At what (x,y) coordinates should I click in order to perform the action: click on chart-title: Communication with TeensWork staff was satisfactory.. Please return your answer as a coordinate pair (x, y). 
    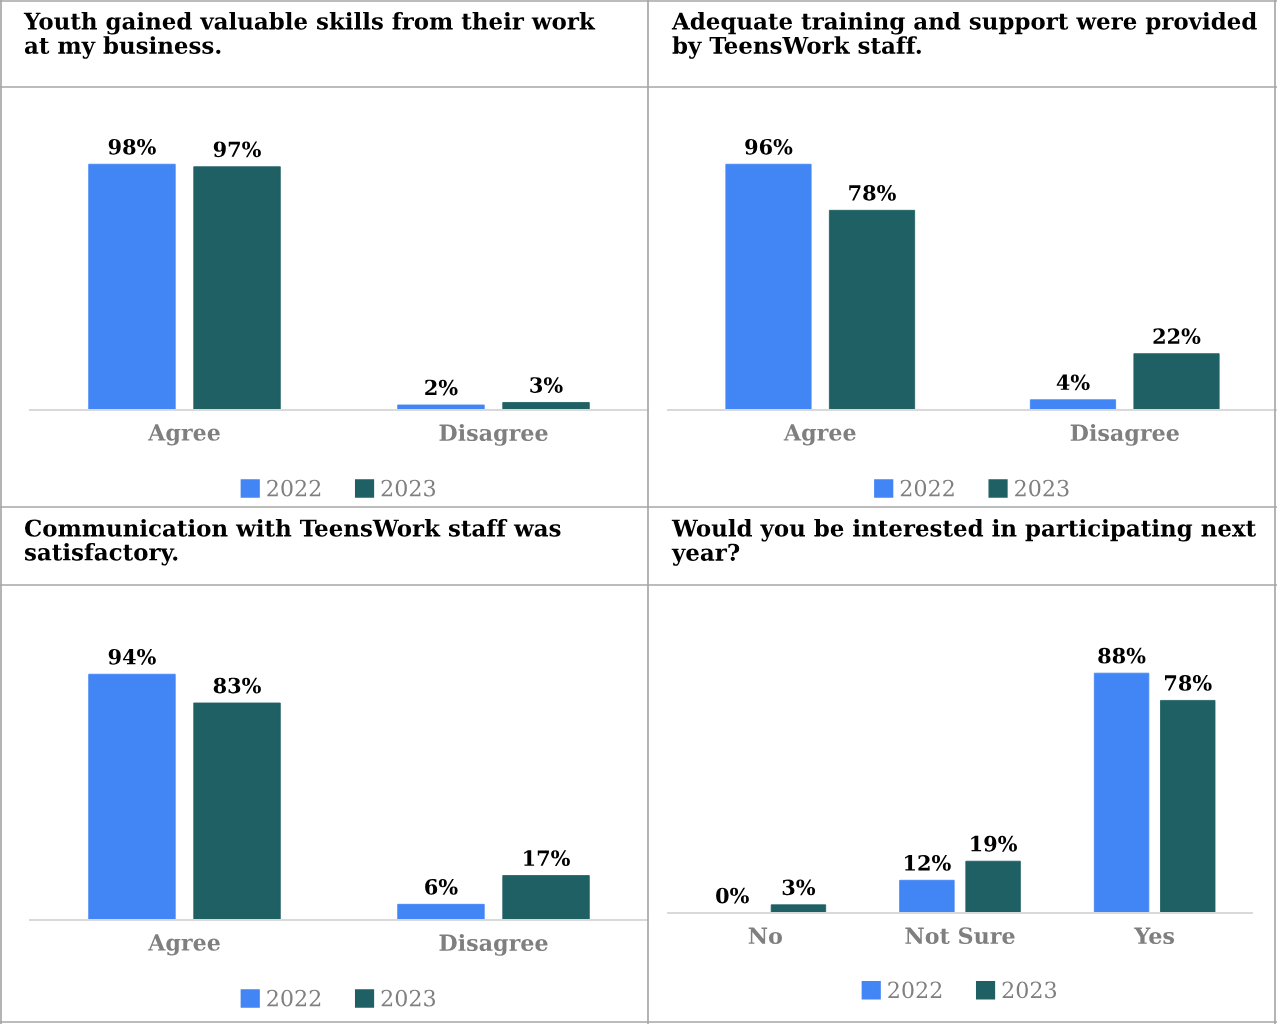
    Looking at the image, I should click on (292, 542).